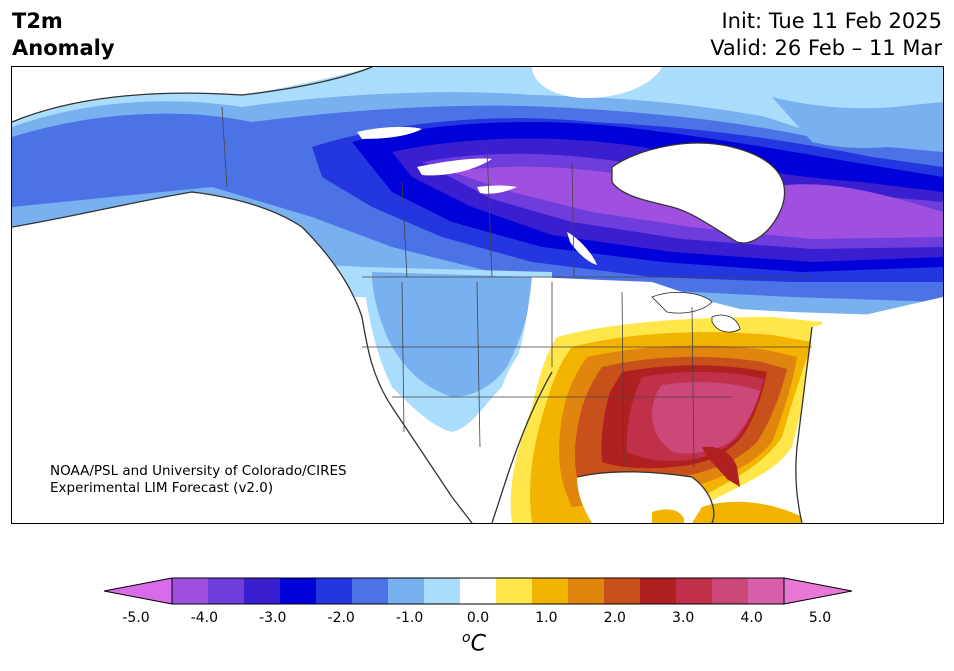 This screenshot has height=671, width=954. What do you see at coordinates (273, 618) in the screenshot?
I see `colorbar-tick-label: -3.0` at bounding box center [273, 618].